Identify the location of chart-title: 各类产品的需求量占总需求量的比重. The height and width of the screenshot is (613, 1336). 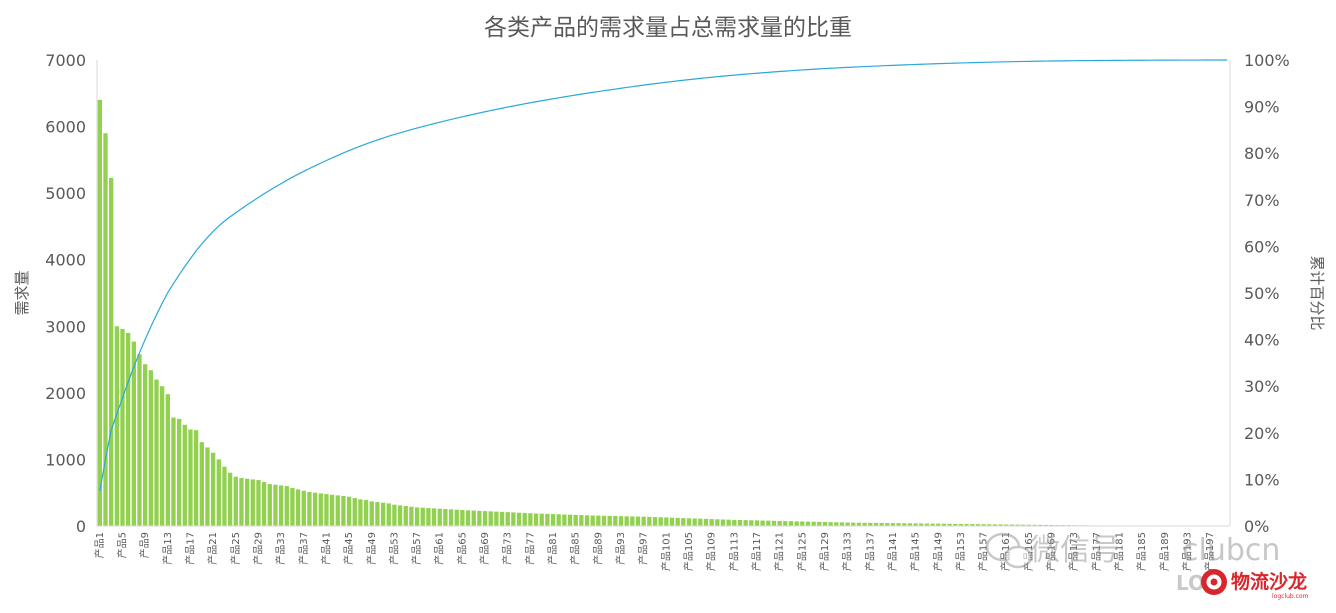
(668, 28).